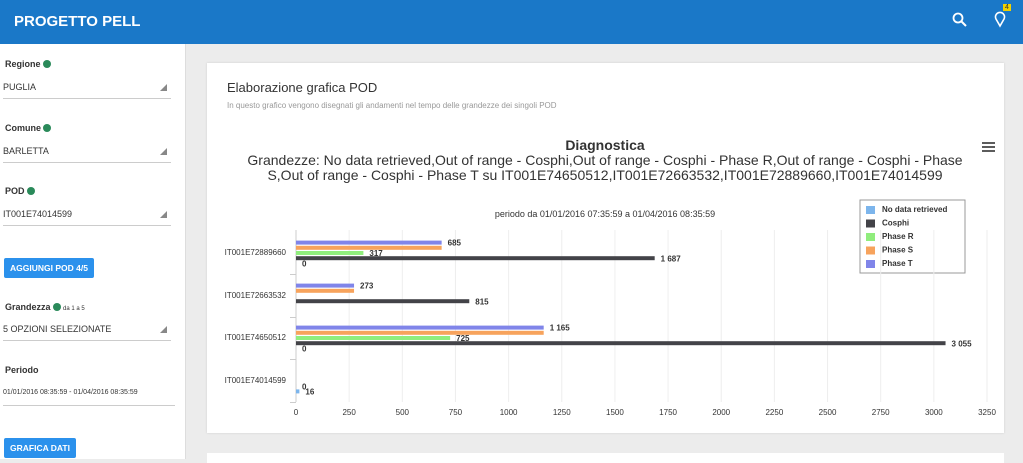 The width and height of the screenshot is (1023, 463). Describe the element at coordinates (898, 250) in the screenshot. I see `legend-label: Phase S` at that location.